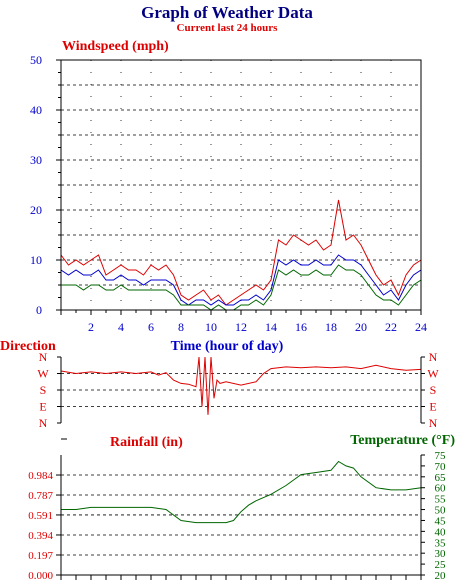 Image resolution: width=461 pixels, height=585 pixels. What do you see at coordinates (441, 456) in the screenshot?
I see `temperature-tick-label: 75` at bounding box center [441, 456].